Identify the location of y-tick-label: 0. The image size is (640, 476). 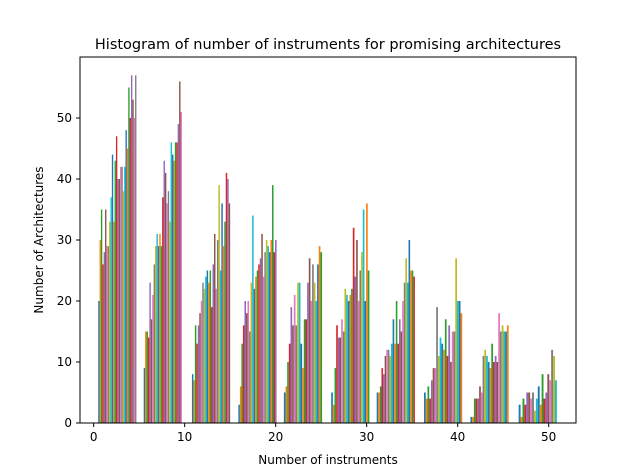
(68, 423).